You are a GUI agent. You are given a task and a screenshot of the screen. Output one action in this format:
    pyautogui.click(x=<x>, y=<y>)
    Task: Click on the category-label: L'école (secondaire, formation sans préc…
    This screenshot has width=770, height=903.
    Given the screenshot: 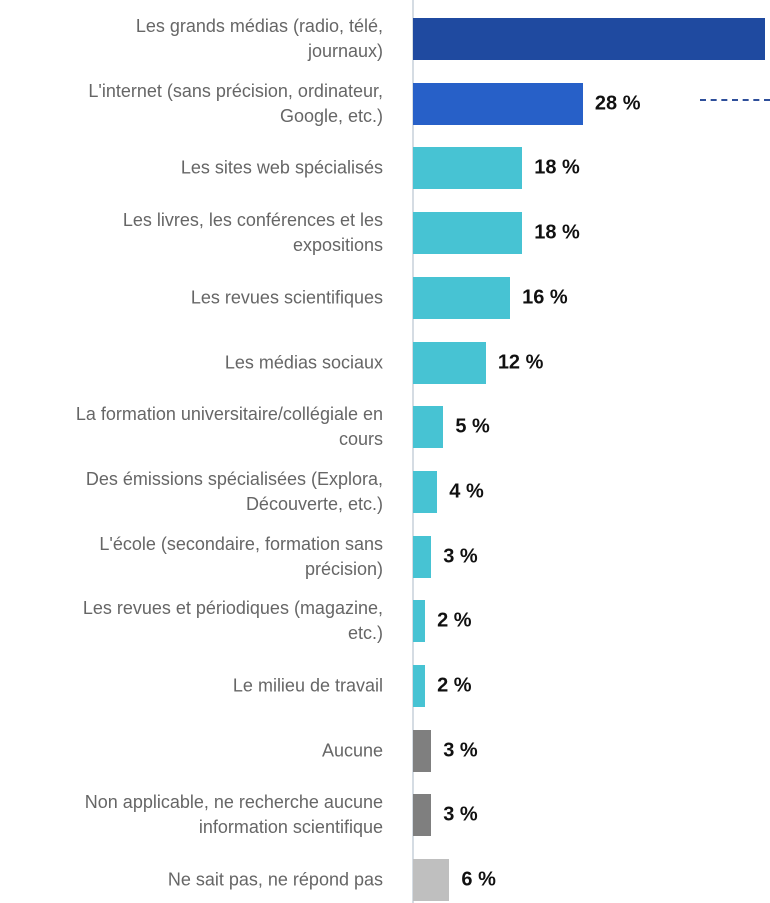 What is the action you would take?
    pyautogui.click(x=241, y=556)
    